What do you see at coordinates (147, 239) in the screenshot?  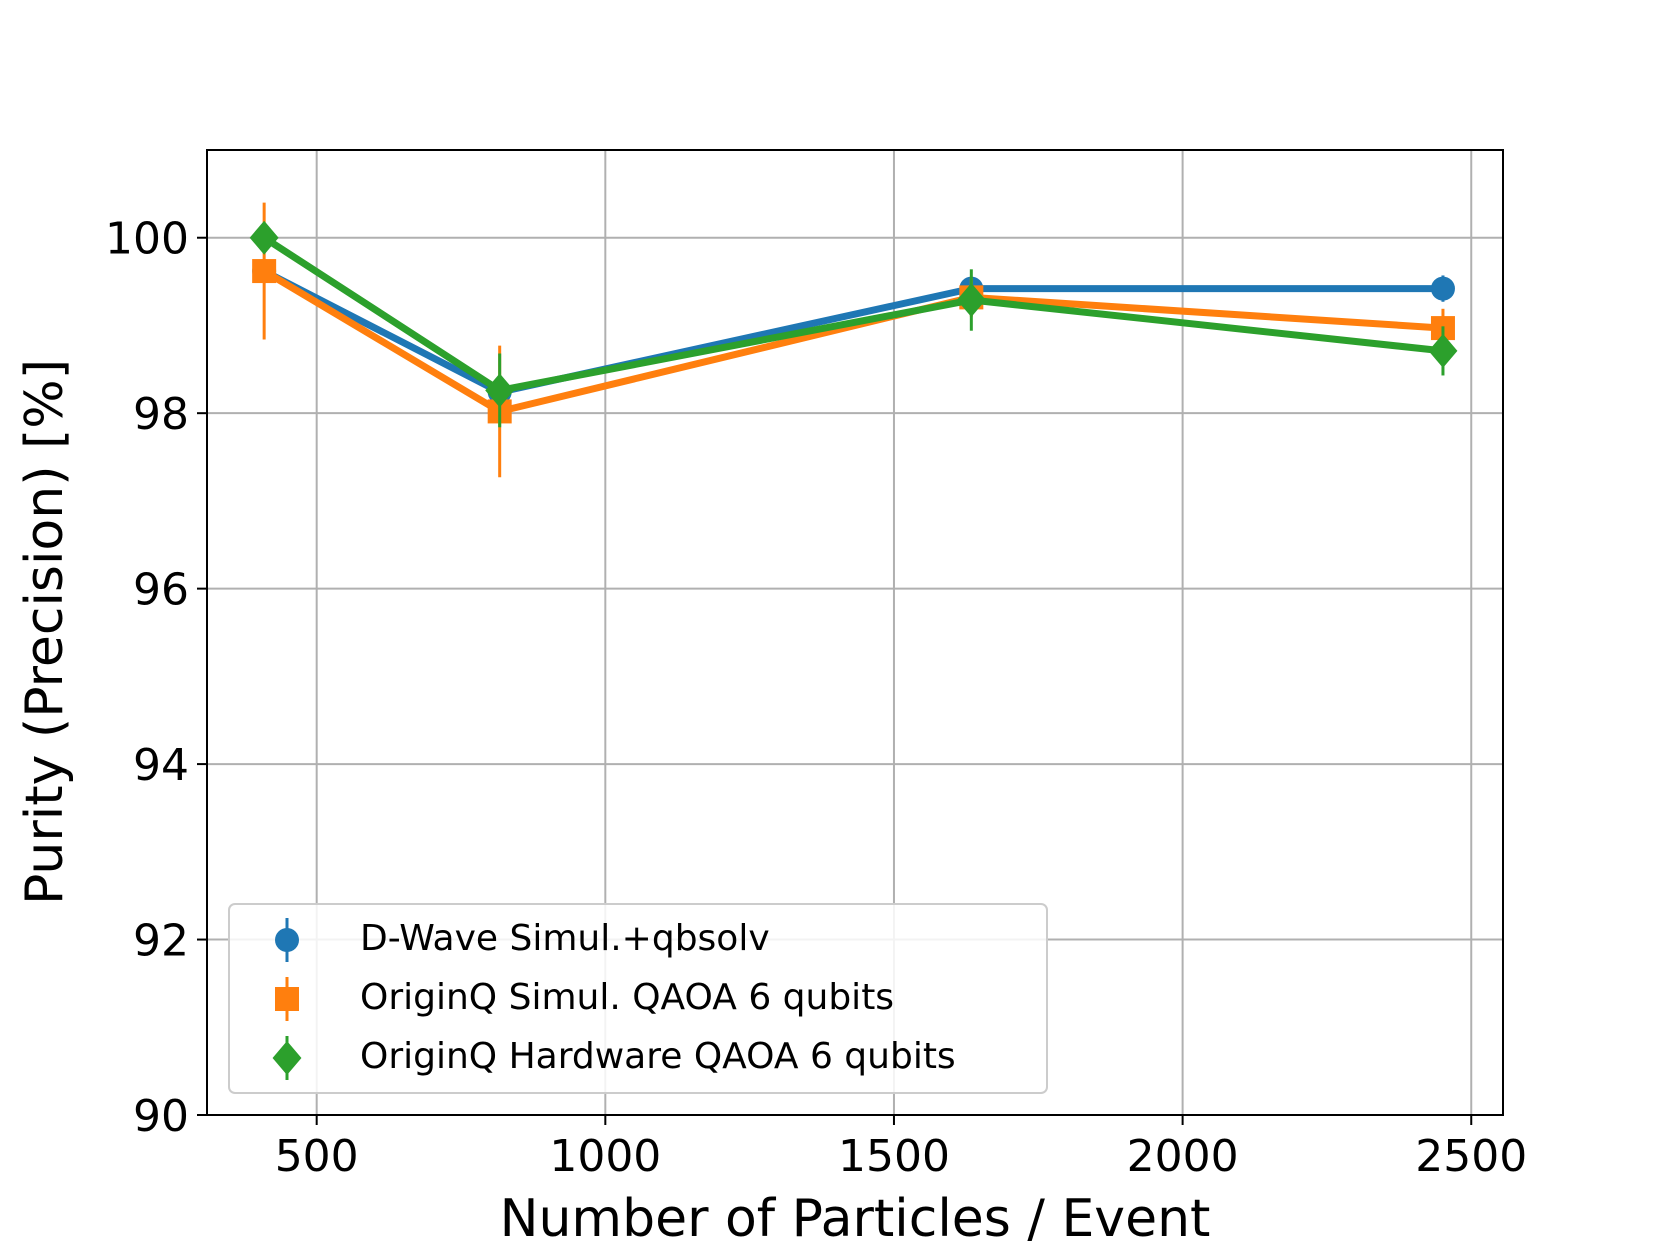 I see `y-tick-label: 100` at bounding box center [147, 239].